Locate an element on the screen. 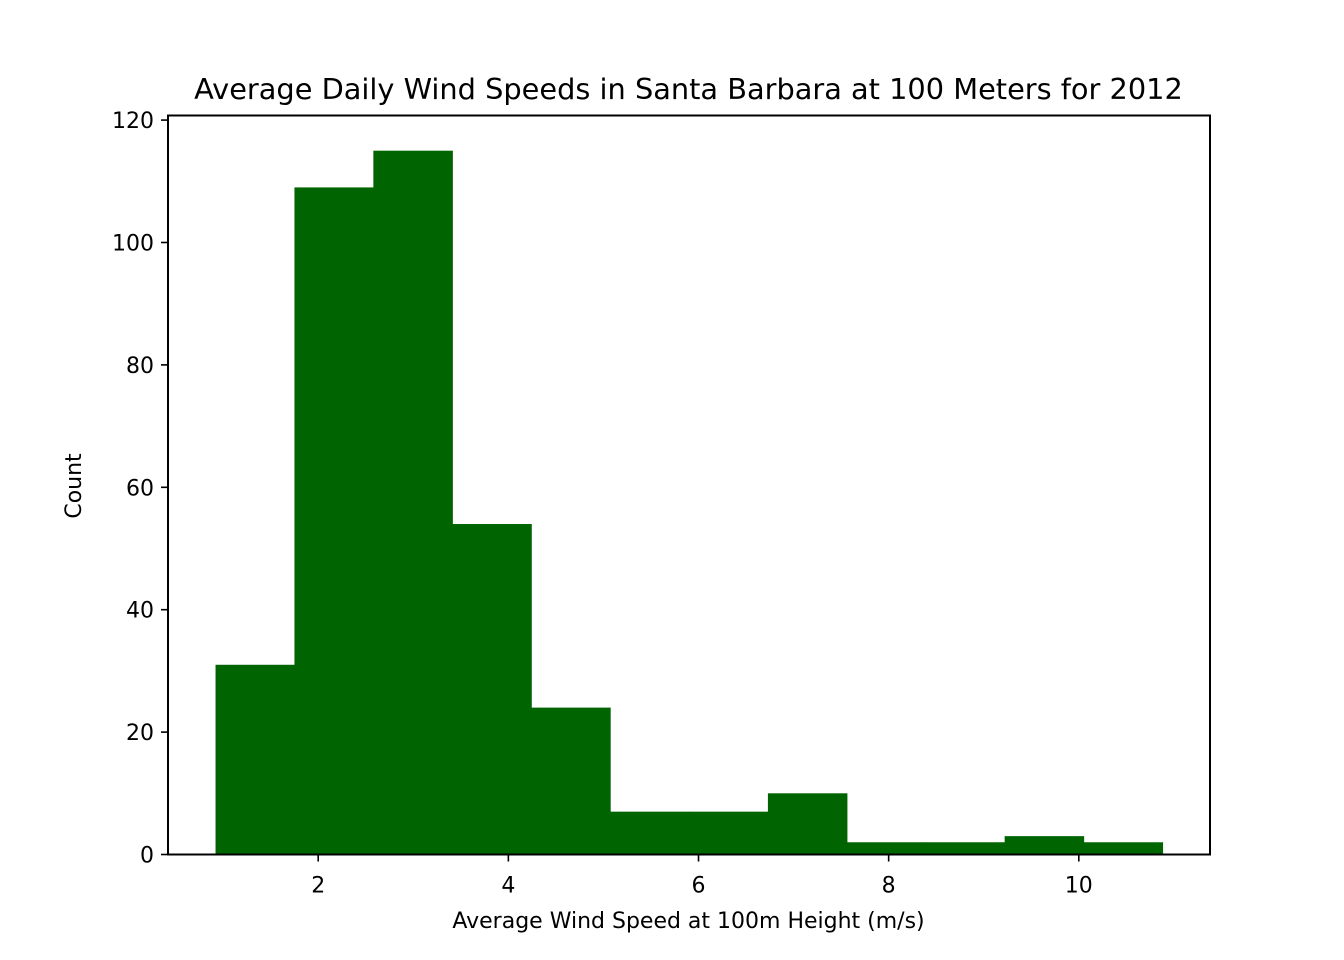 Image resolution: width=1344 pixels, height=960 pixels. x-axis-ticks: 2 4 6 8 10 is located at coordinates (702, 876).